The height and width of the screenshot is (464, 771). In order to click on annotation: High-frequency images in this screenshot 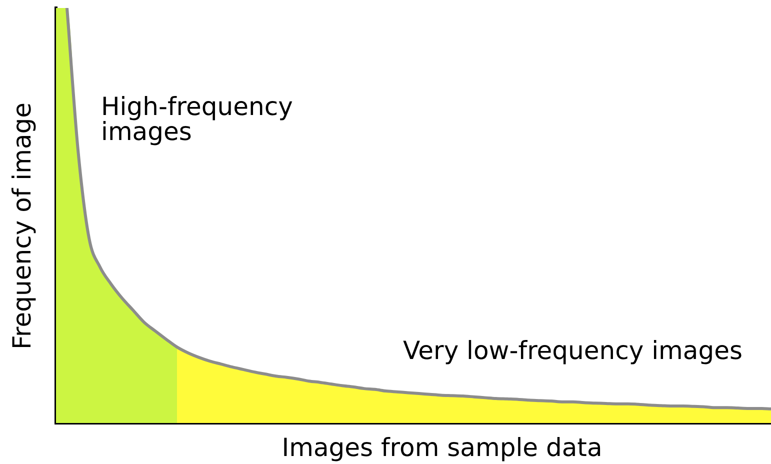, I will do `click(197, 119)`.